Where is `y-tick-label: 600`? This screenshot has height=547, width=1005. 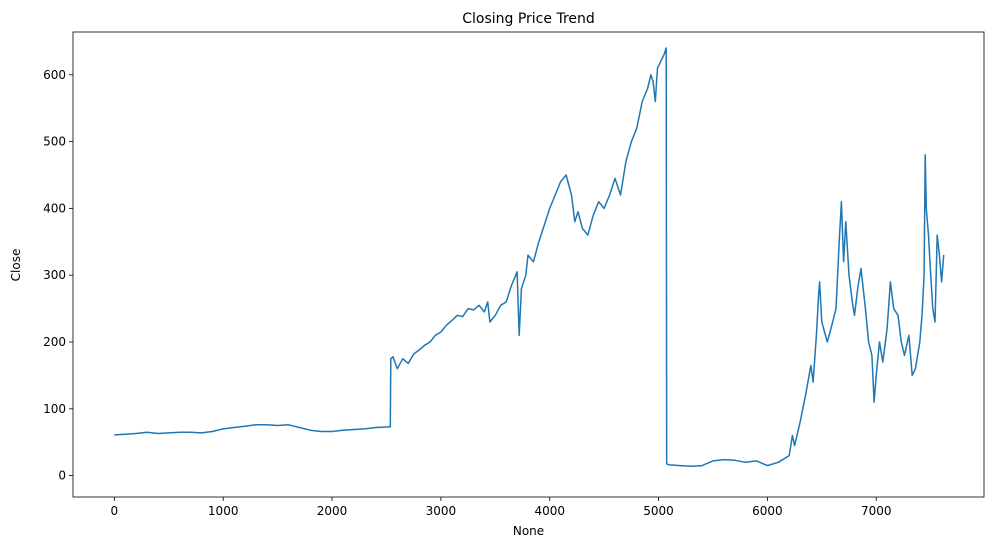 y-tick-label: 600 is located at coordinates (54, 75).